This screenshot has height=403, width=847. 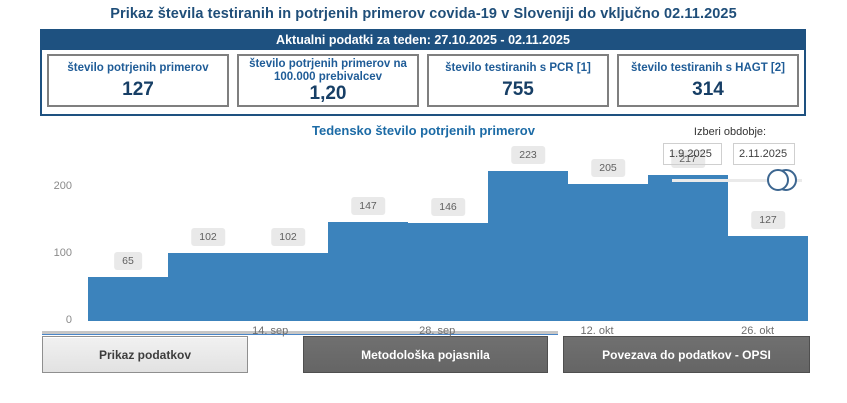 What do you see at coordinates (270, 331) in the screenshot?
I see `x-axis-tick-label: 14. sep` at bounding box center [270, 331].